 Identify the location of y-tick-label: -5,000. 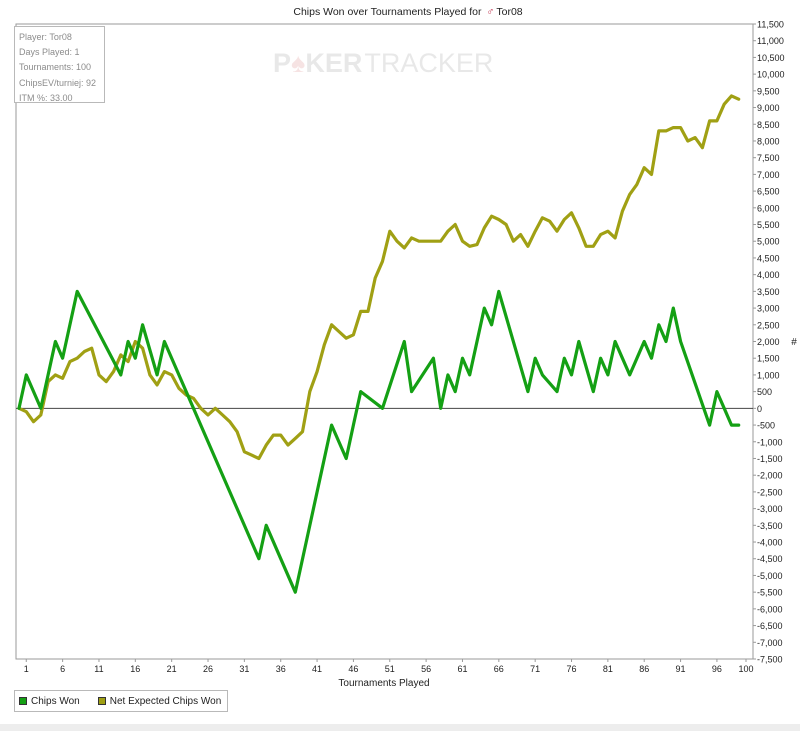
(770, 576).